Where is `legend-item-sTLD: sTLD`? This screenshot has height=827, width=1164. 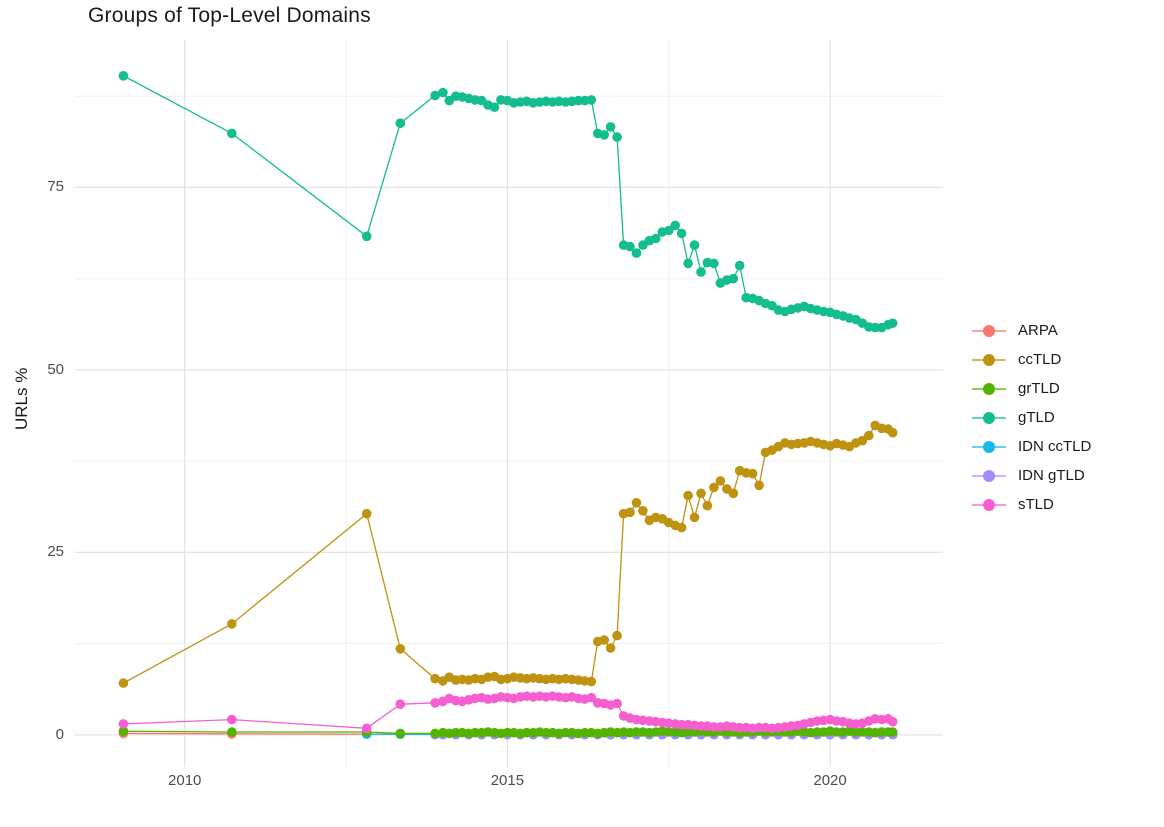 legend-item-sTLD: sTLD is located at coordinates (1031, 504).